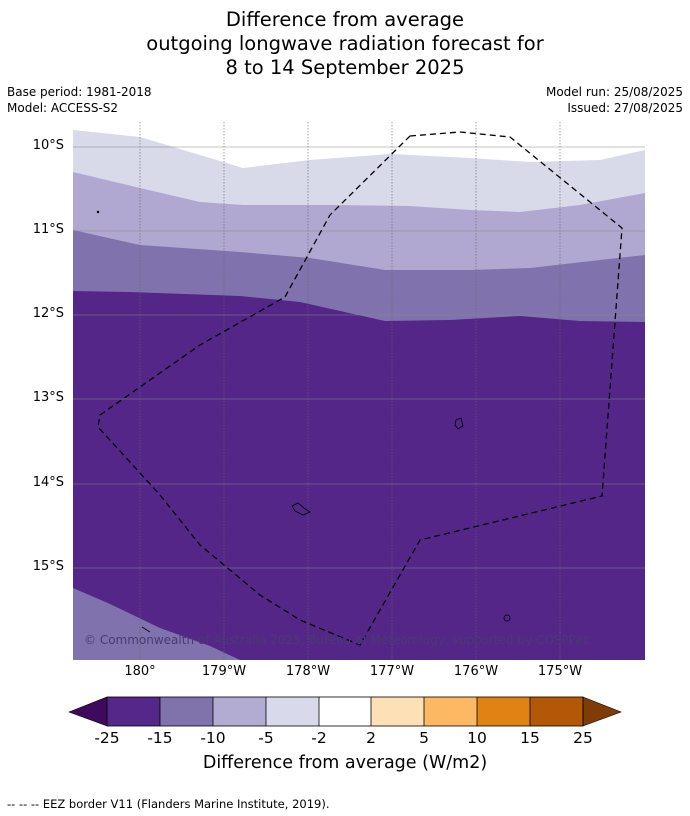 This screenshot has height=816, width=690. Describe the element at coordinates (48, 145) in the screenshot. I see `lat-label-10s: 10°S` at that location.